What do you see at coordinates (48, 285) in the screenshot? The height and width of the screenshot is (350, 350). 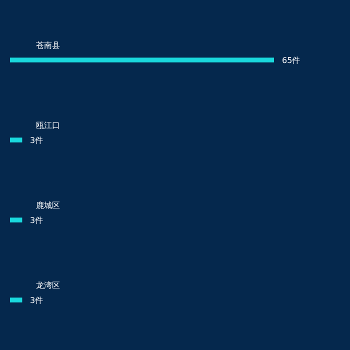 I see `y-tick-label: 龙湾区` at bounding box center [48, 285].